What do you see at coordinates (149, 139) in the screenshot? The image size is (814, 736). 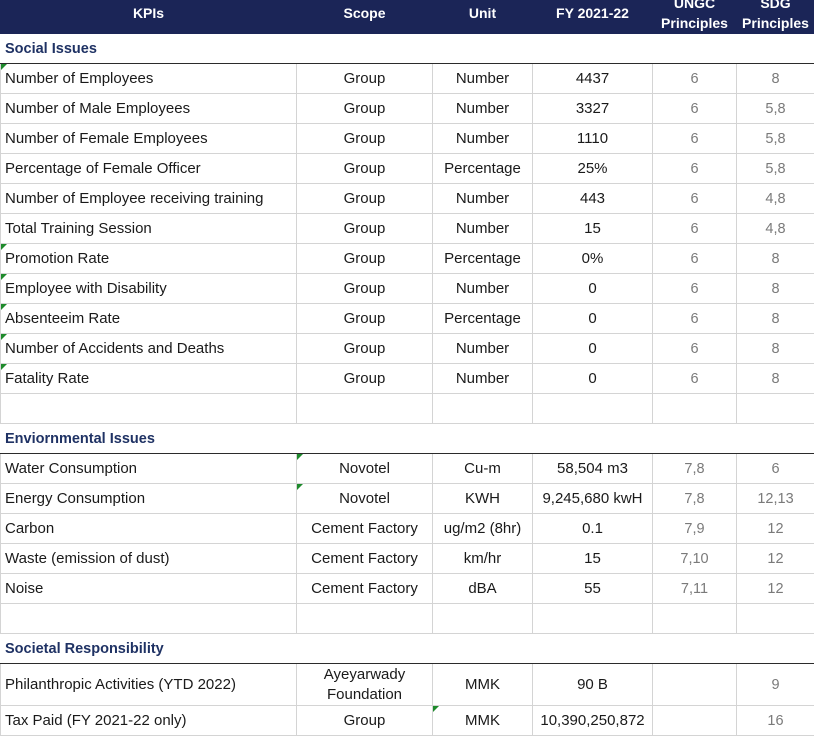 I see `kpi-cell: Number of Female Employees` at bounding box center [149, 139].